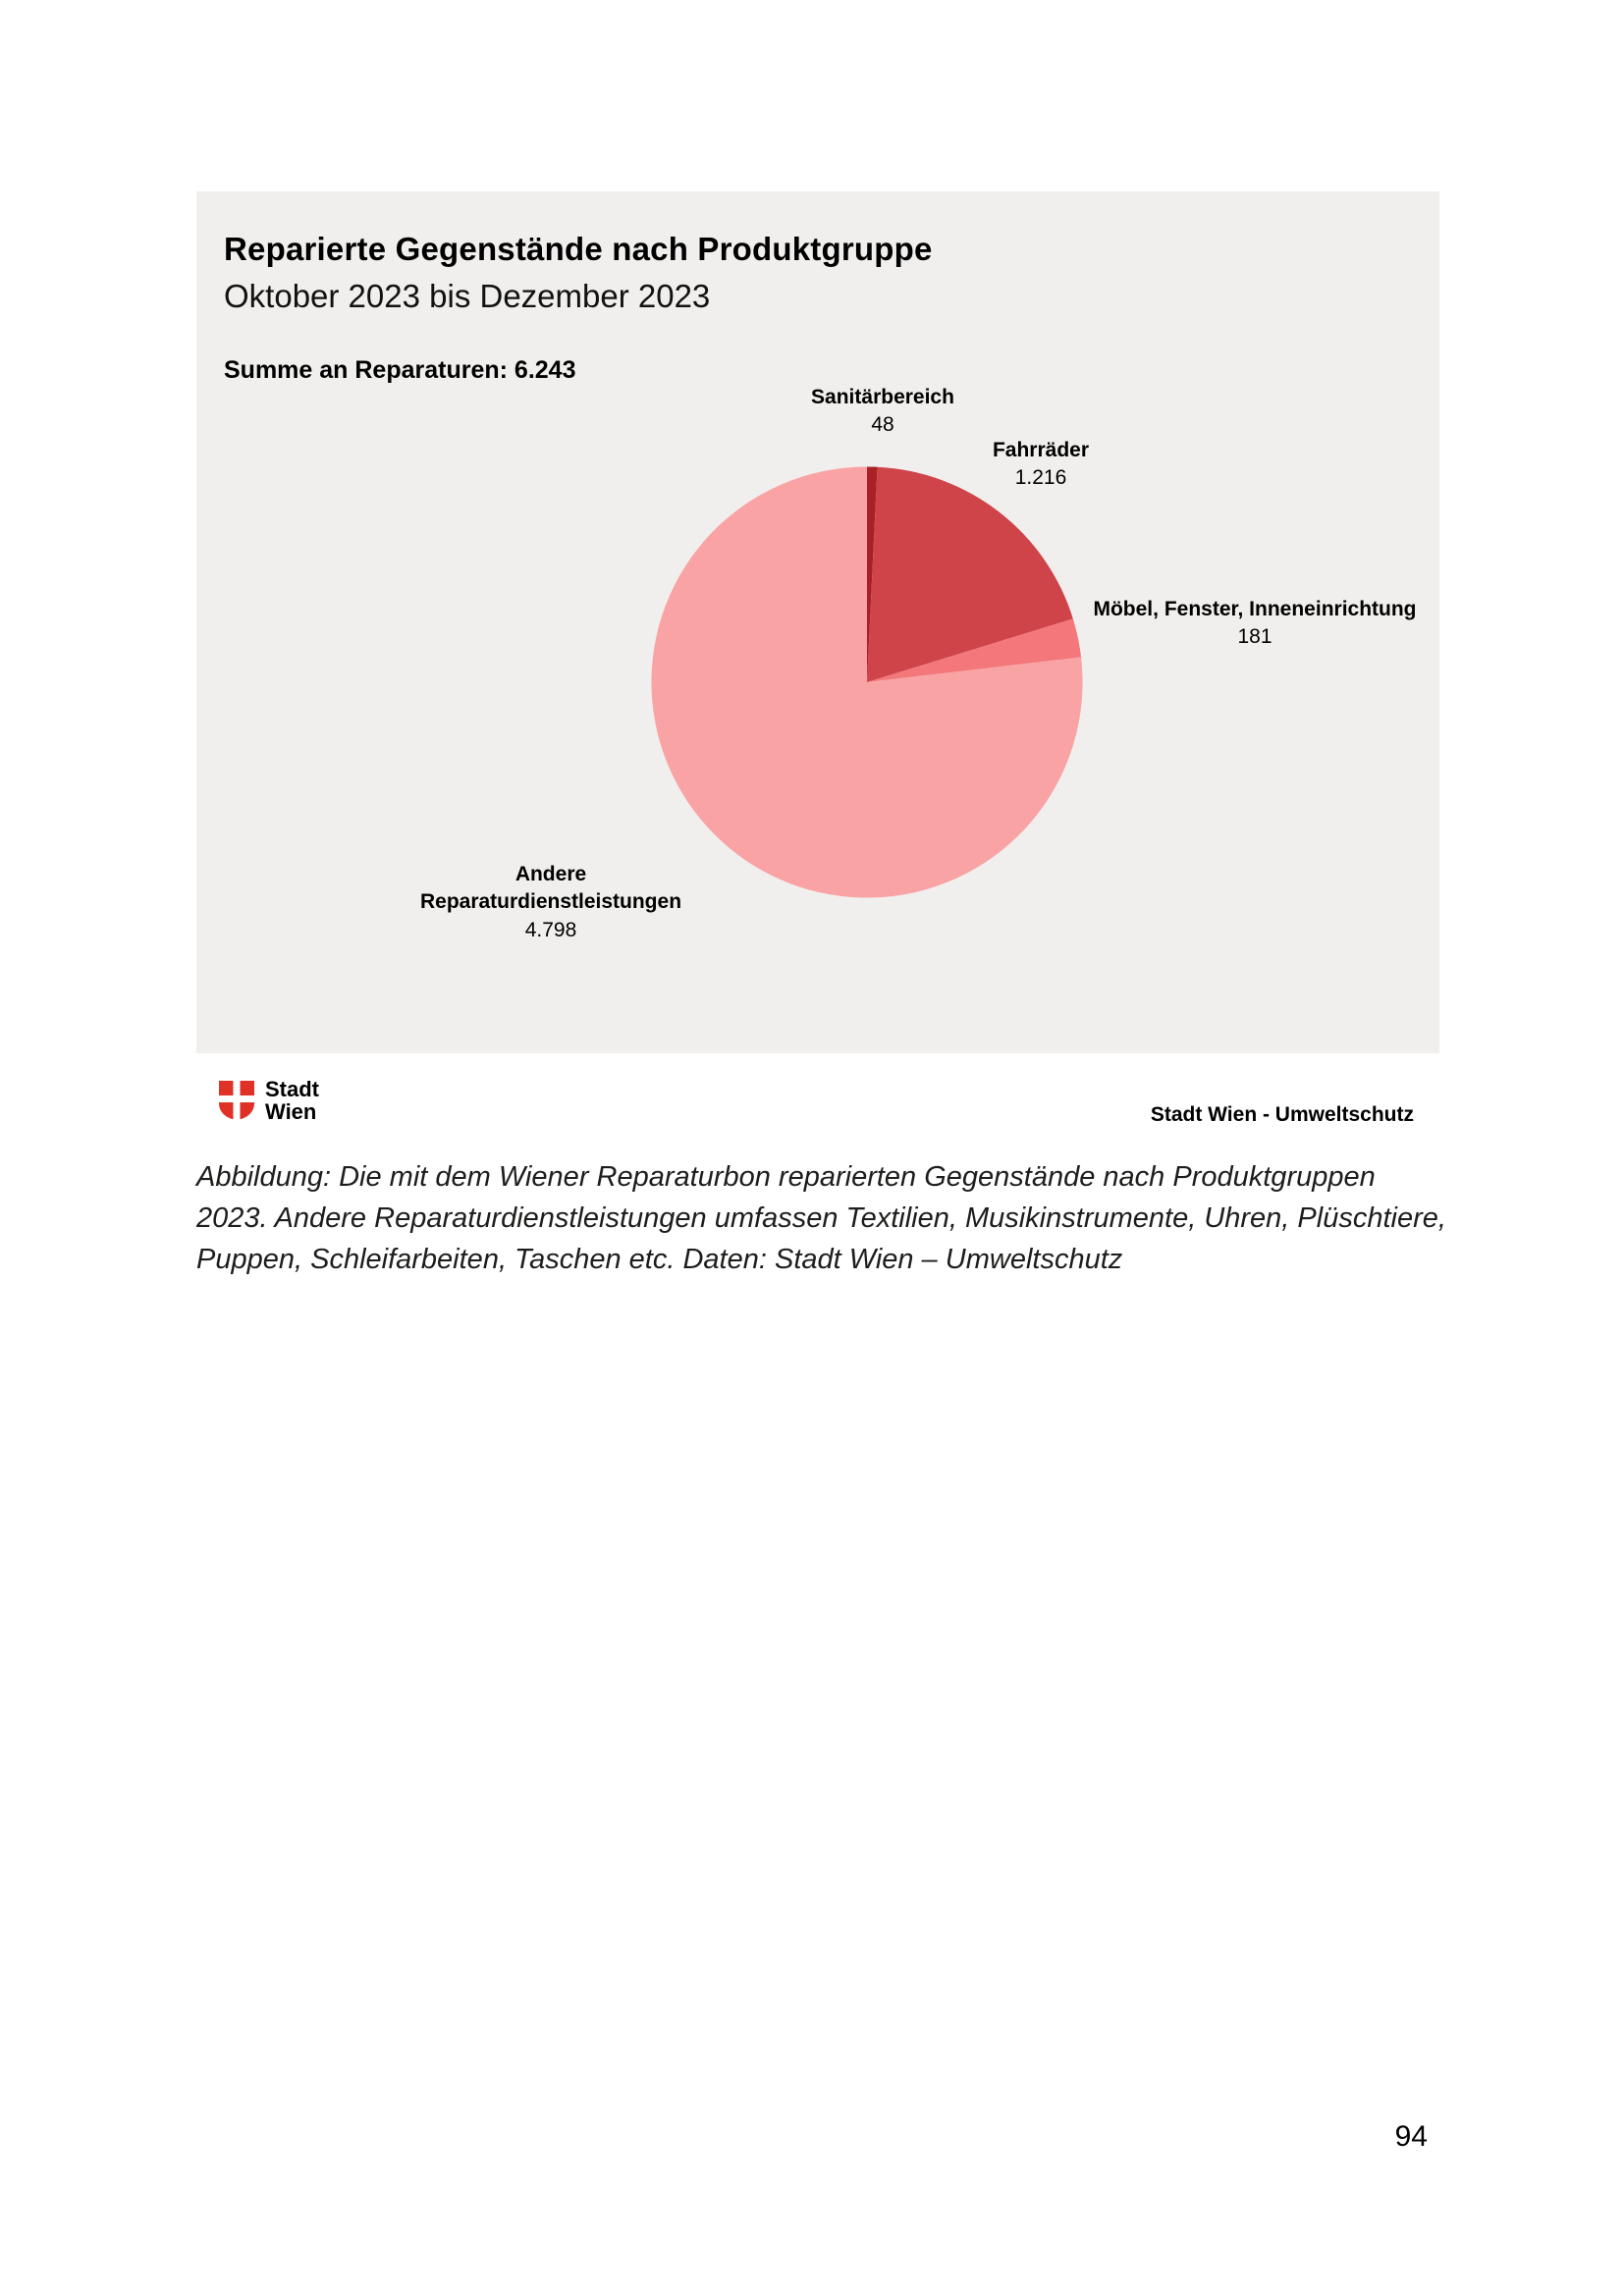 Image resolution: width=1624 pixels, height=2296 pixels. I want to click on slice-label-andere: Andere Reparaturdienstleistungen 4.798, so click(551, 902).